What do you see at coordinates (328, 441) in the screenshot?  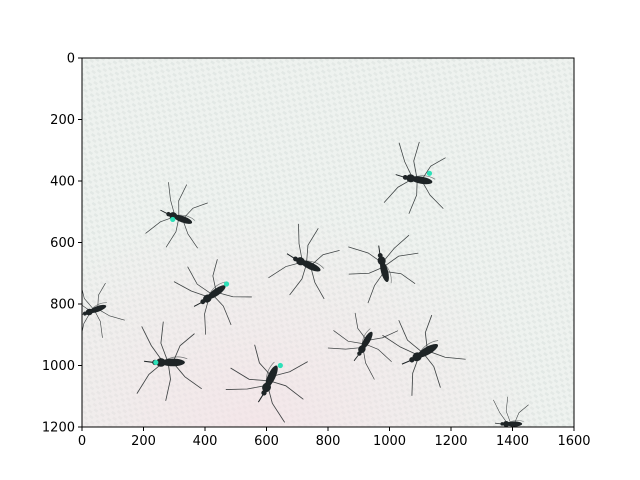 I see `x-tick-label: 800` at bounding box center [328, 441].